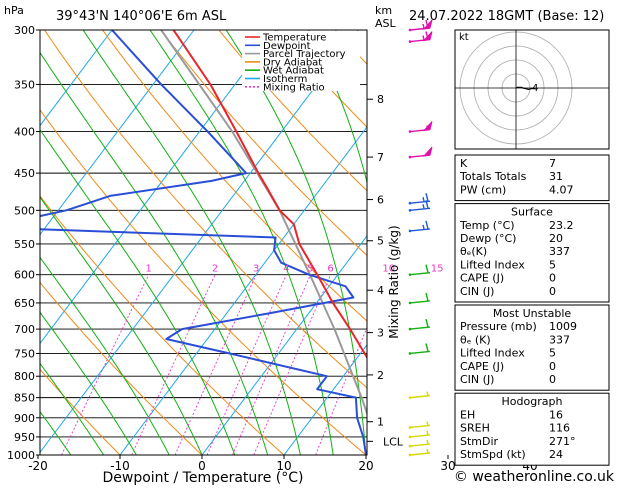 This screenshot has width=629, height=490. I want to click on table-row-label: Dewp (°C), so click(488, 238).